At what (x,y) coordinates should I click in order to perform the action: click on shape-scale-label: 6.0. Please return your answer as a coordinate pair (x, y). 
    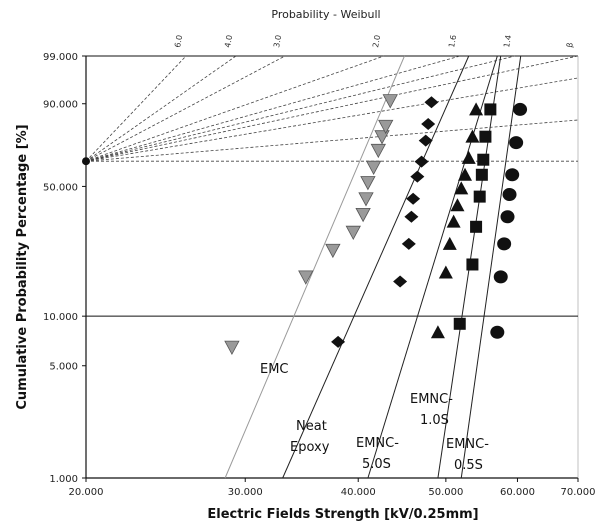
    Looking at the image, I should click on (178, 41).